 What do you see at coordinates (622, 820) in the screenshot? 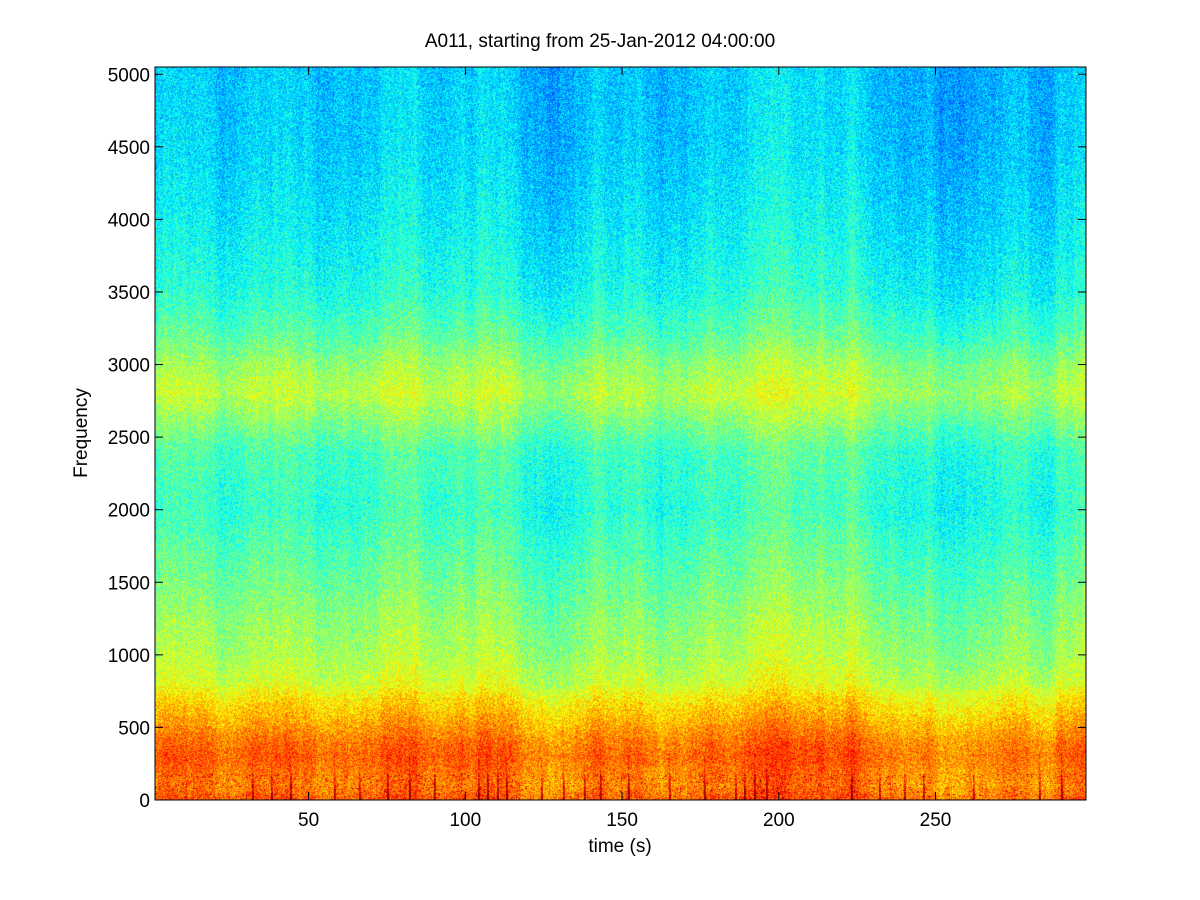
I see `x-tick-label: 150` at bounding box center [622, 820].